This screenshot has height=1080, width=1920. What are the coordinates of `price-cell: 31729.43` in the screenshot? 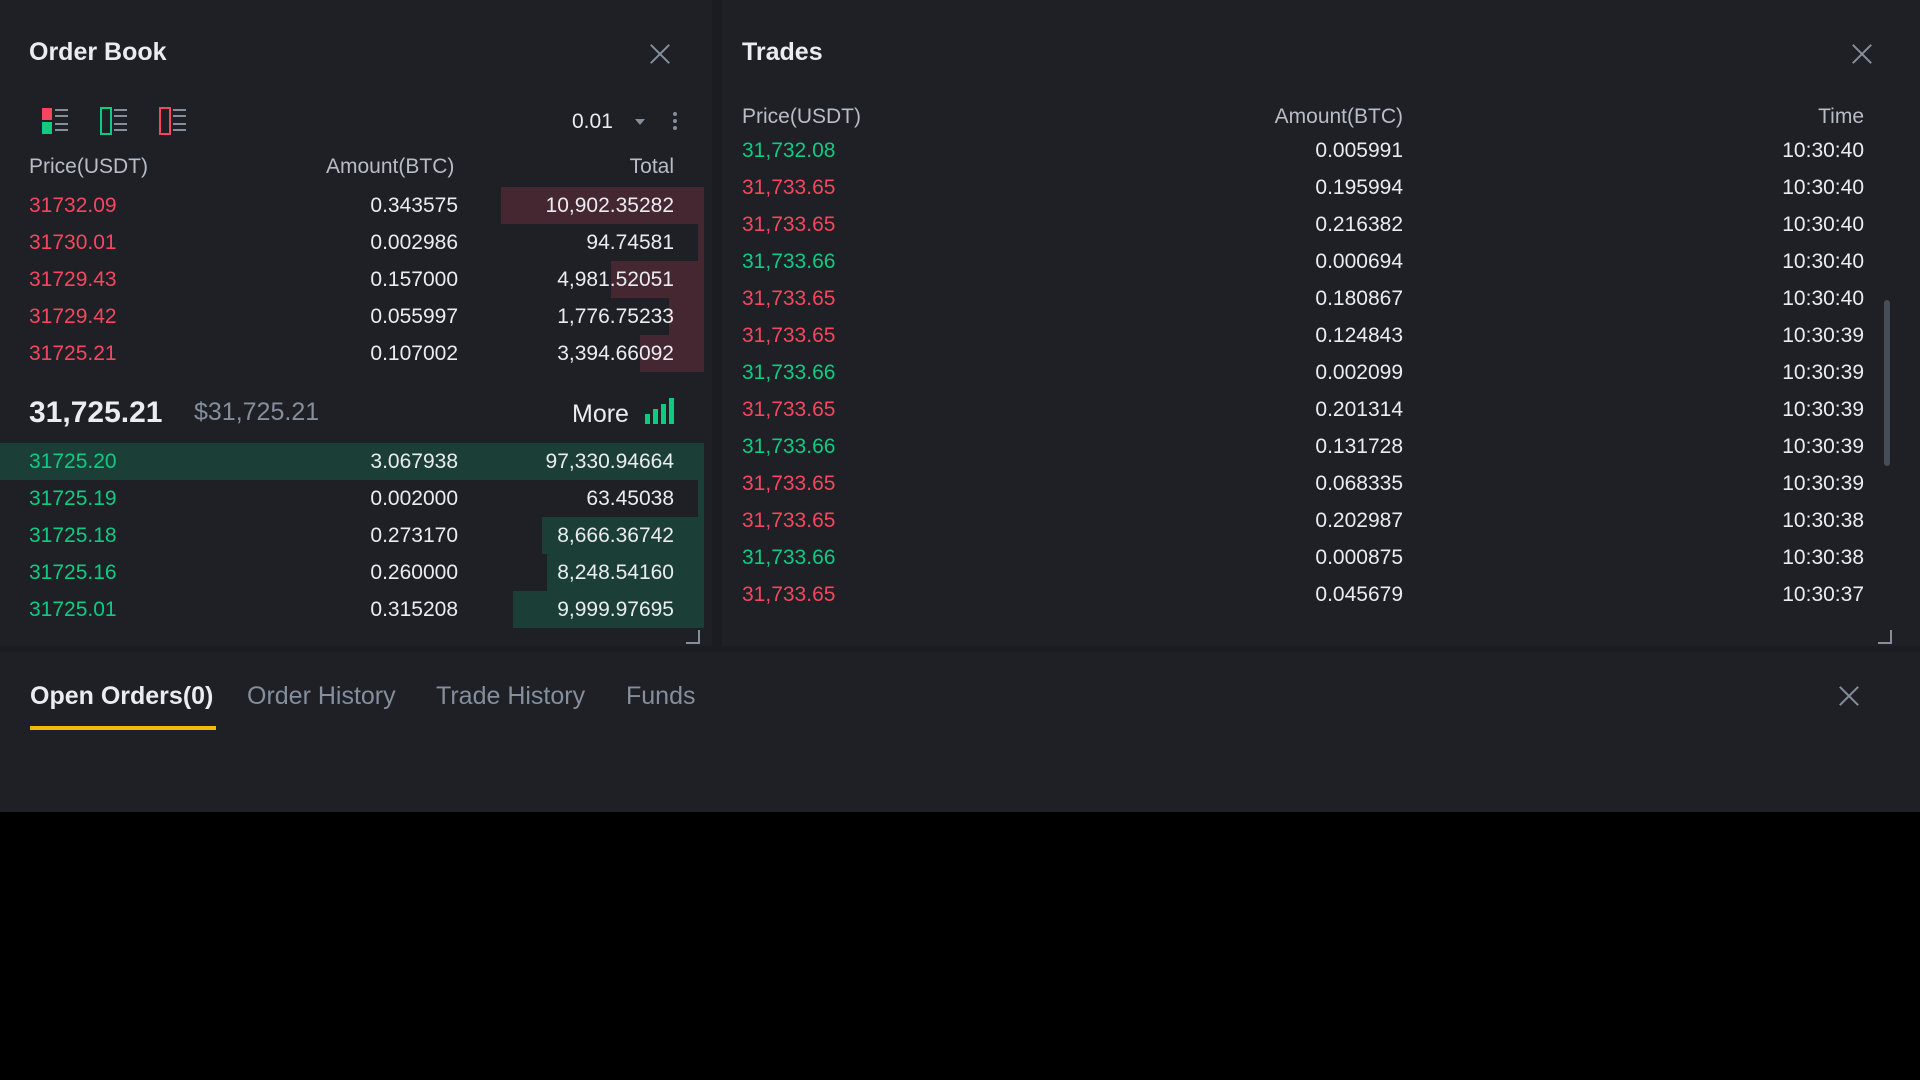 It's located at (73, 279).